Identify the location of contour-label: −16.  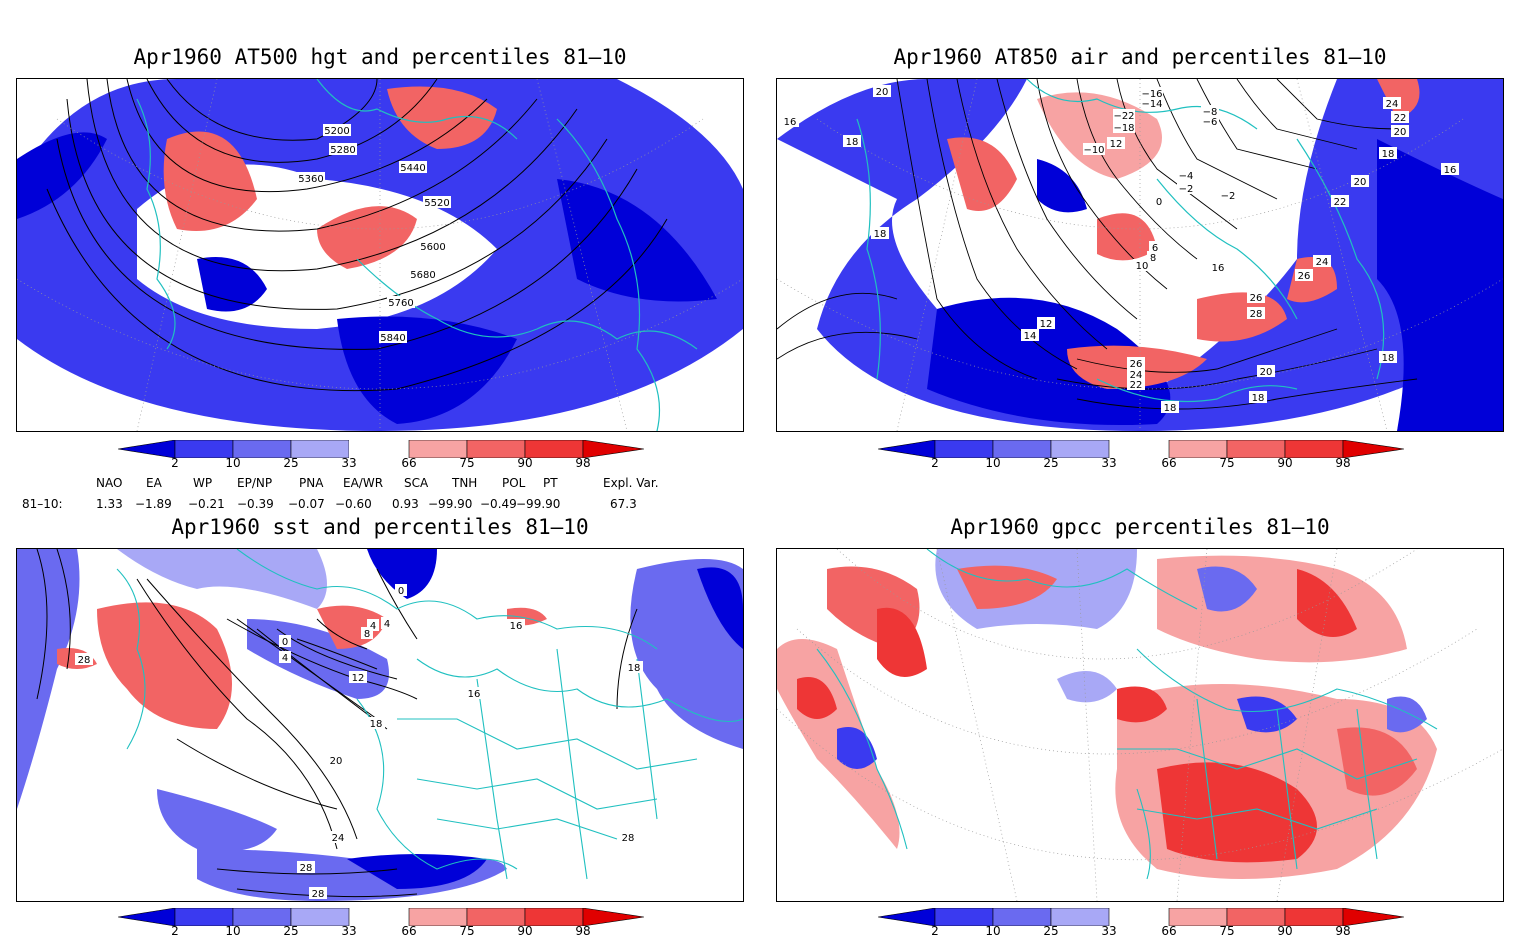
(1152, 93).